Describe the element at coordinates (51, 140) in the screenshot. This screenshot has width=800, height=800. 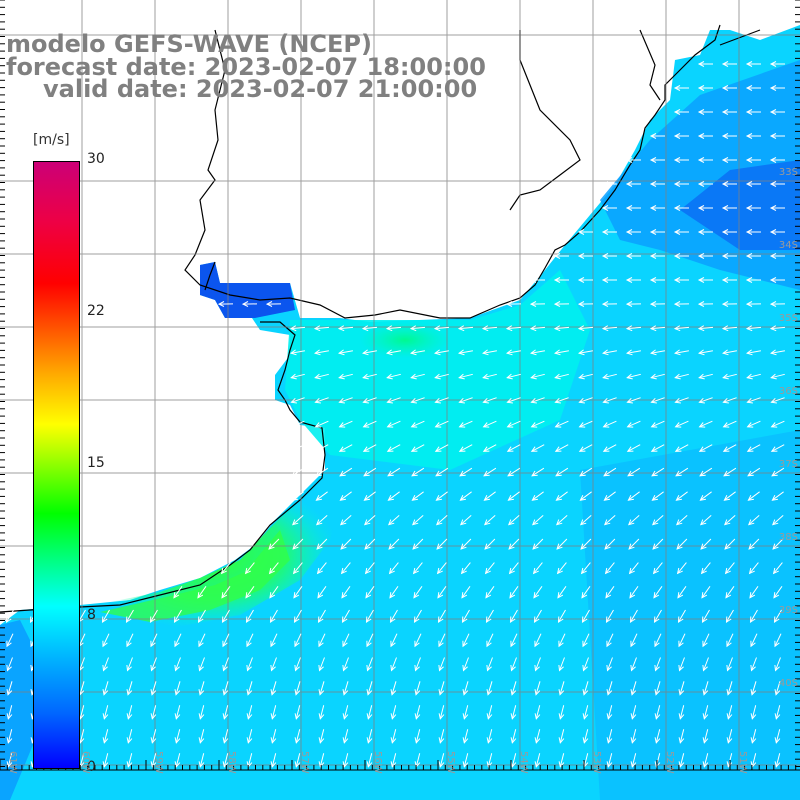
I see `colorbar-units: [m/s]` at that location.